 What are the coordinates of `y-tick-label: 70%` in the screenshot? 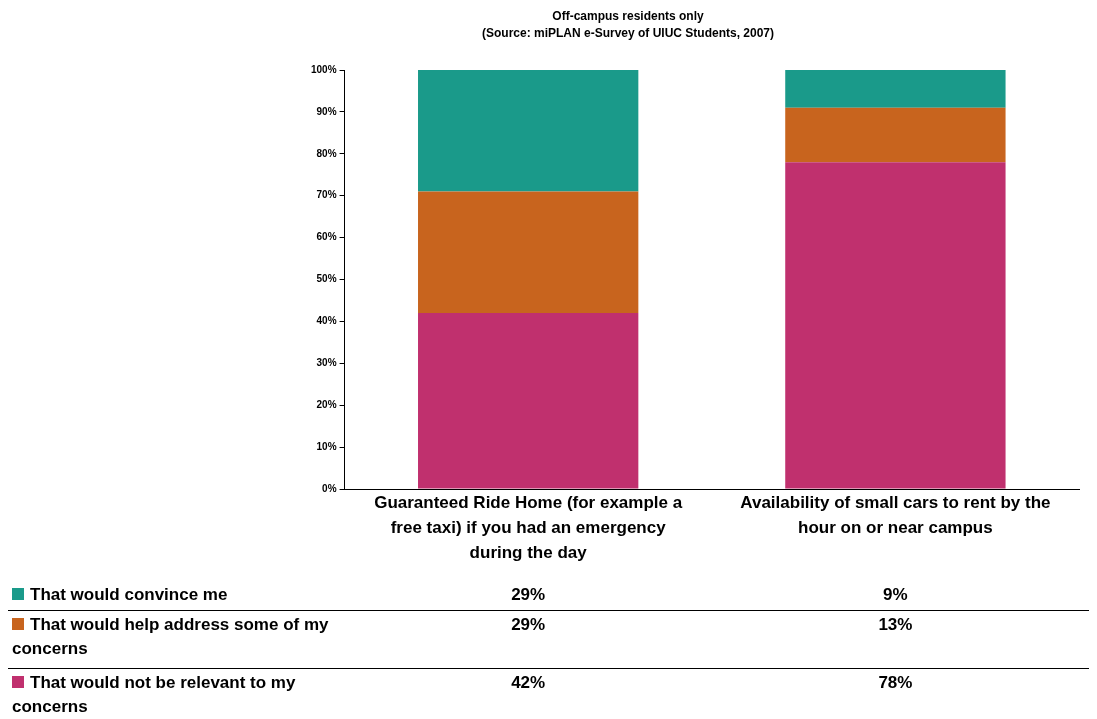 It's located at (326, 195).